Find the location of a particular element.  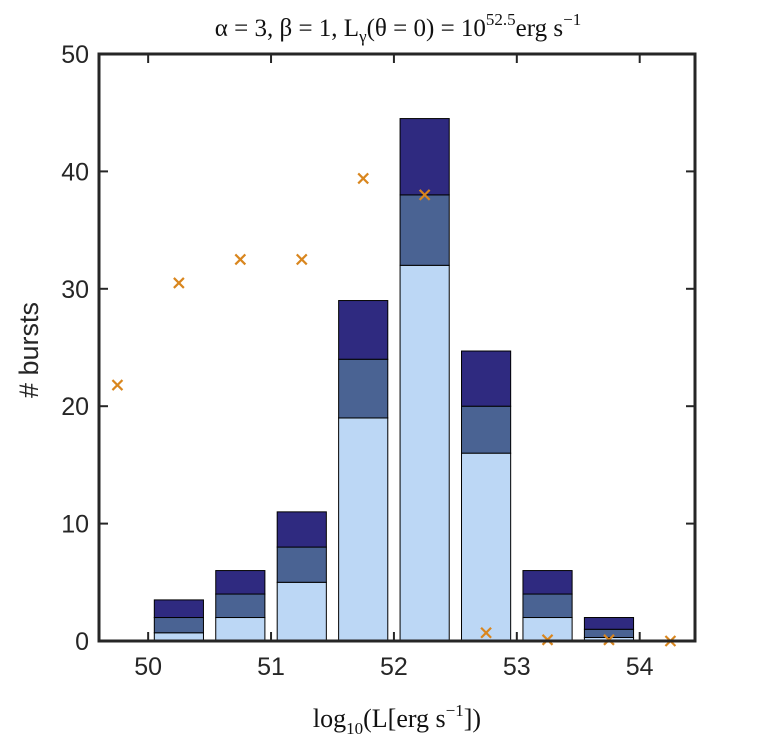

xlabel-arg: (L[erg s is located at coordinates (404, 718).